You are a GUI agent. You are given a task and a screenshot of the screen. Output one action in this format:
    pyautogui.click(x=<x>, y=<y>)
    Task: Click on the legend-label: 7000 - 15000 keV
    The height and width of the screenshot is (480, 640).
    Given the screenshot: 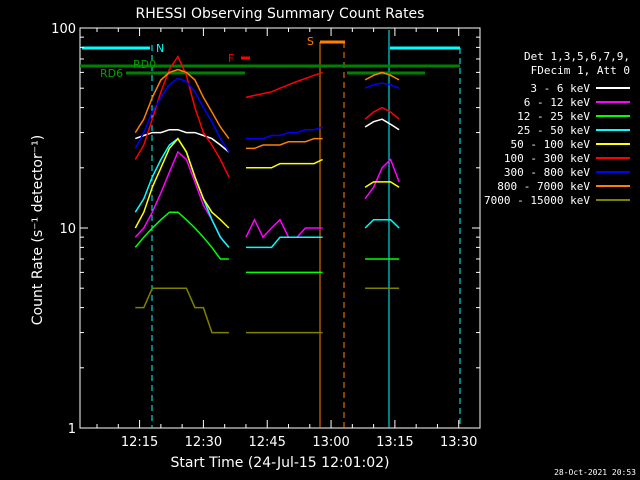 What is the action you would take?
    pyautogui.click(x=537, y=200)
    